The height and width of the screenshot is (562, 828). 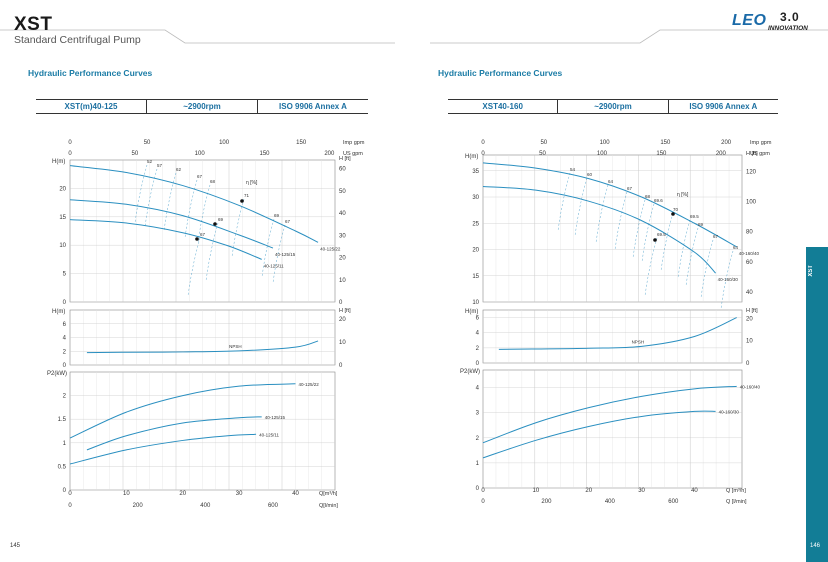 I want to click on head-ytick-right-label: 50, so click(x=342, y=192).